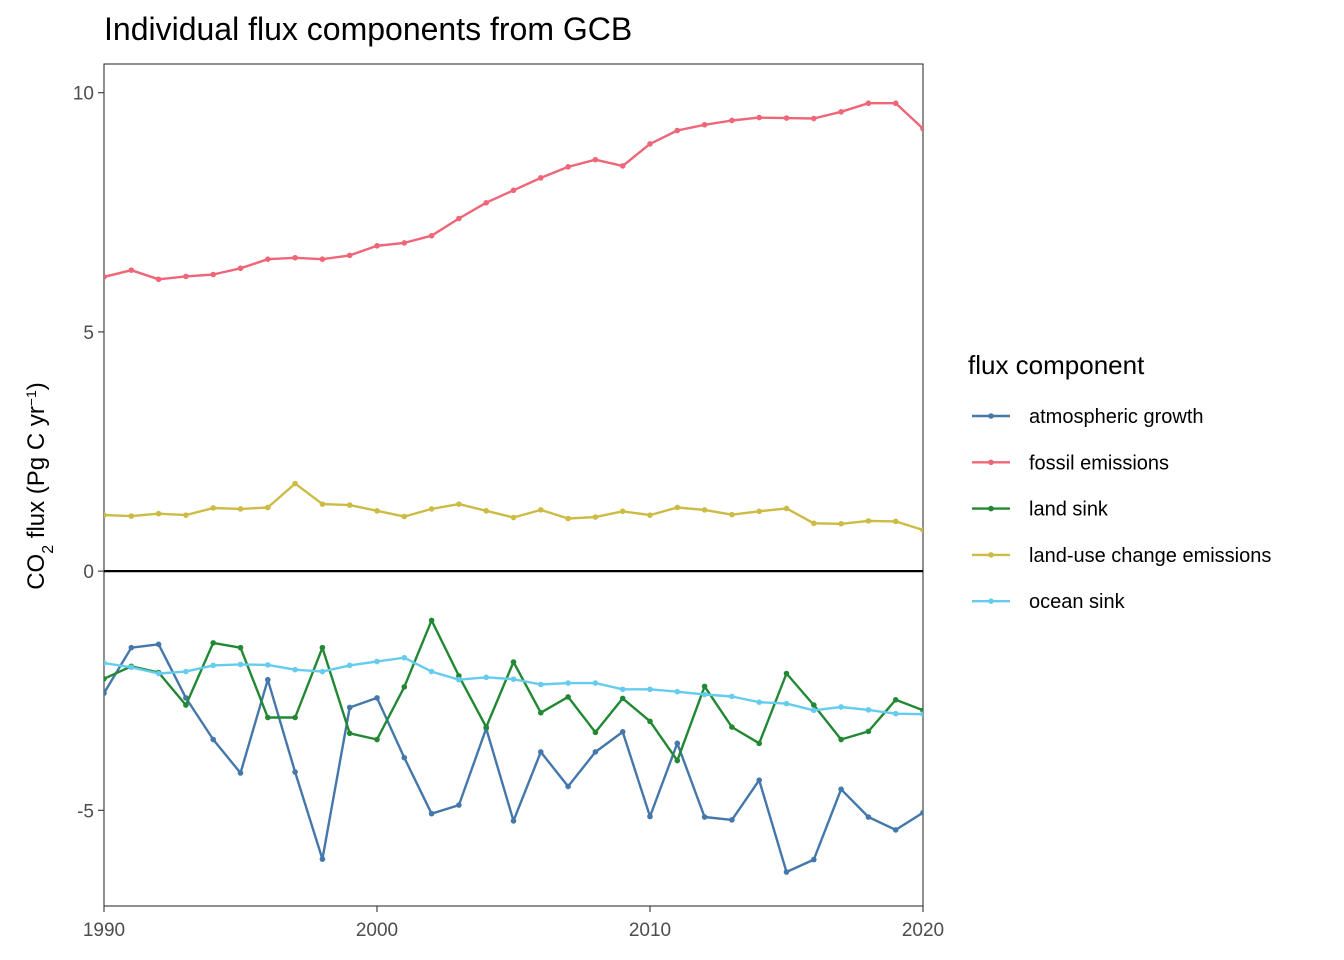  What do you see at coordinates (1077, 602) in the screenshot?
I see `legend-label-ocean-sink: ocean sink` at bounding box center [1077, 602].